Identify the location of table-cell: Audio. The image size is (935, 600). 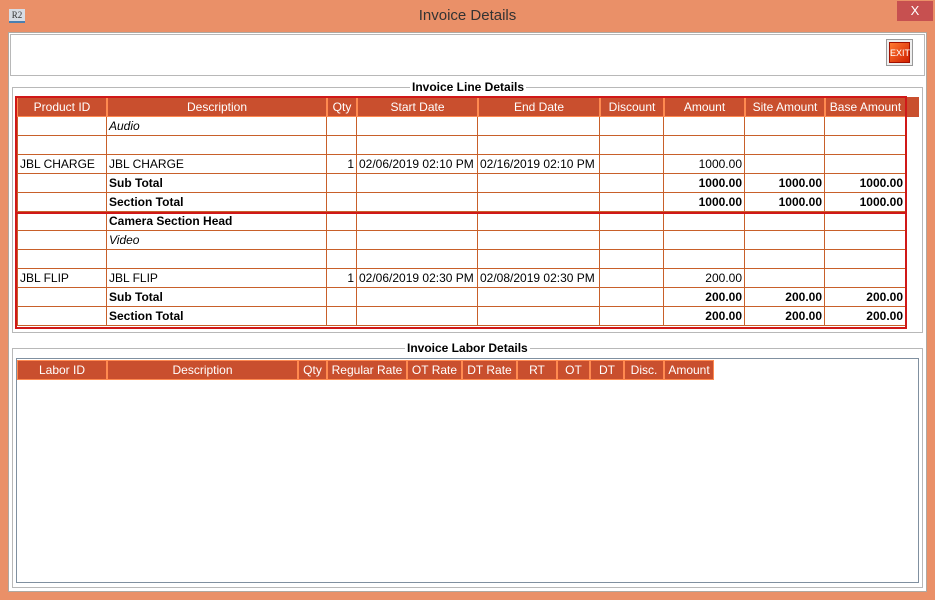
(217, 126).